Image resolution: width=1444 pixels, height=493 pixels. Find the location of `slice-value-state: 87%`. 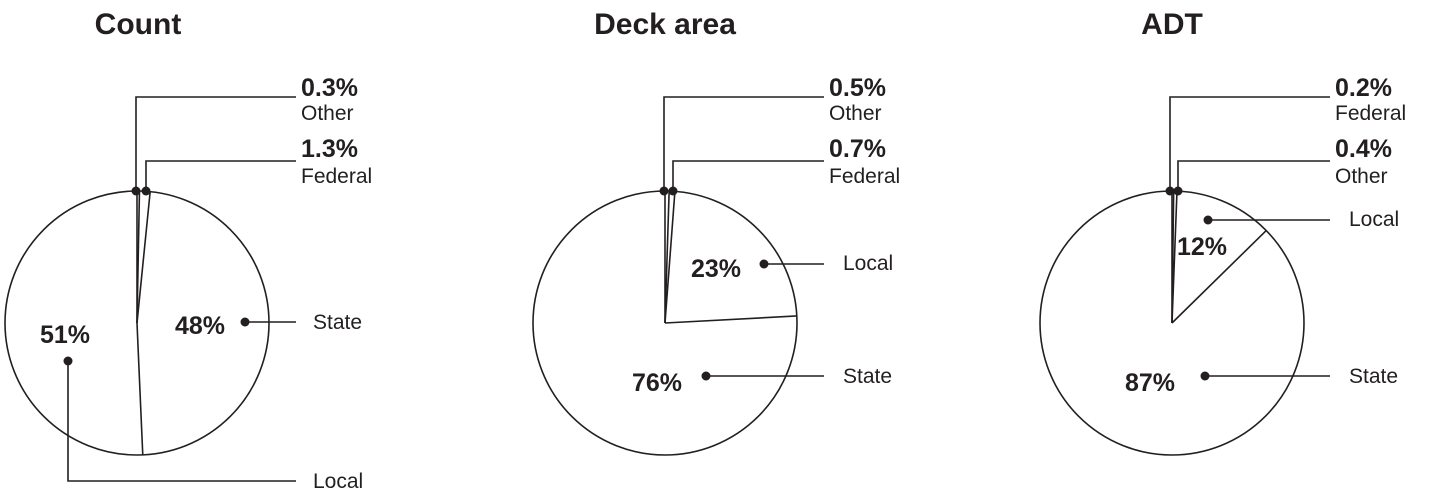

slice-value-state: 87% is located at coordinates (1150, 383).